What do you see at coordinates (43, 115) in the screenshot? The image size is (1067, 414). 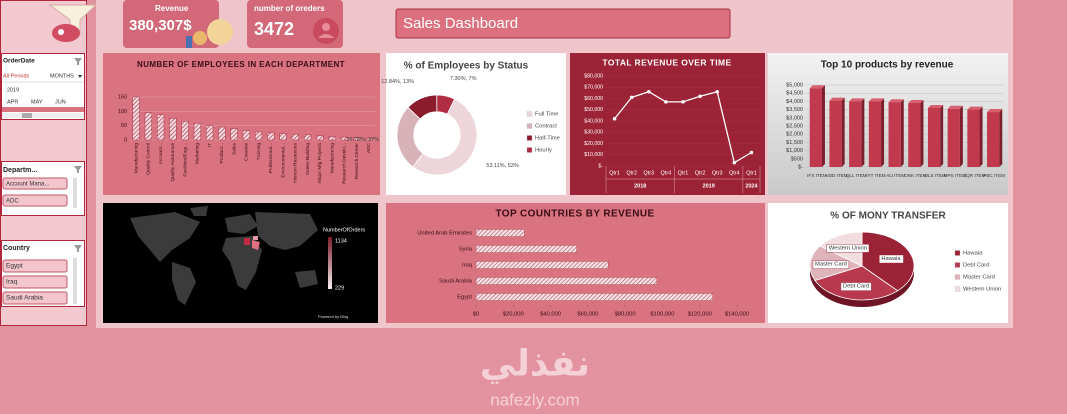 I see `timeline-scroll` at bounding box center [43, 115].